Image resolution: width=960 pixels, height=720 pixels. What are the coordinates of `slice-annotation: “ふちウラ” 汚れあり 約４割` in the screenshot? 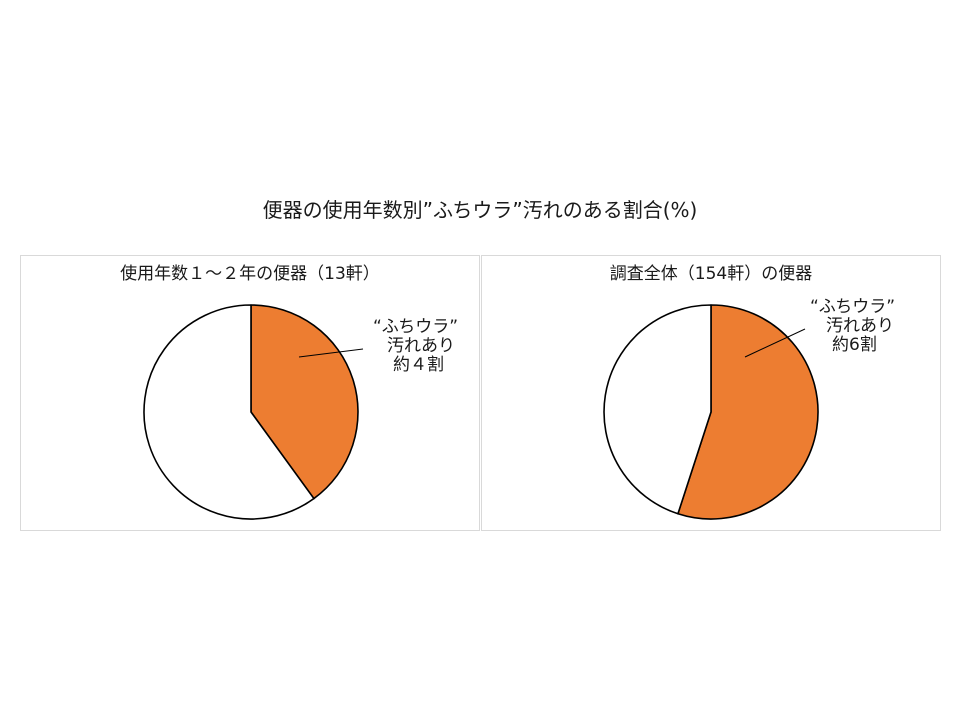 It's located at (415, 346).